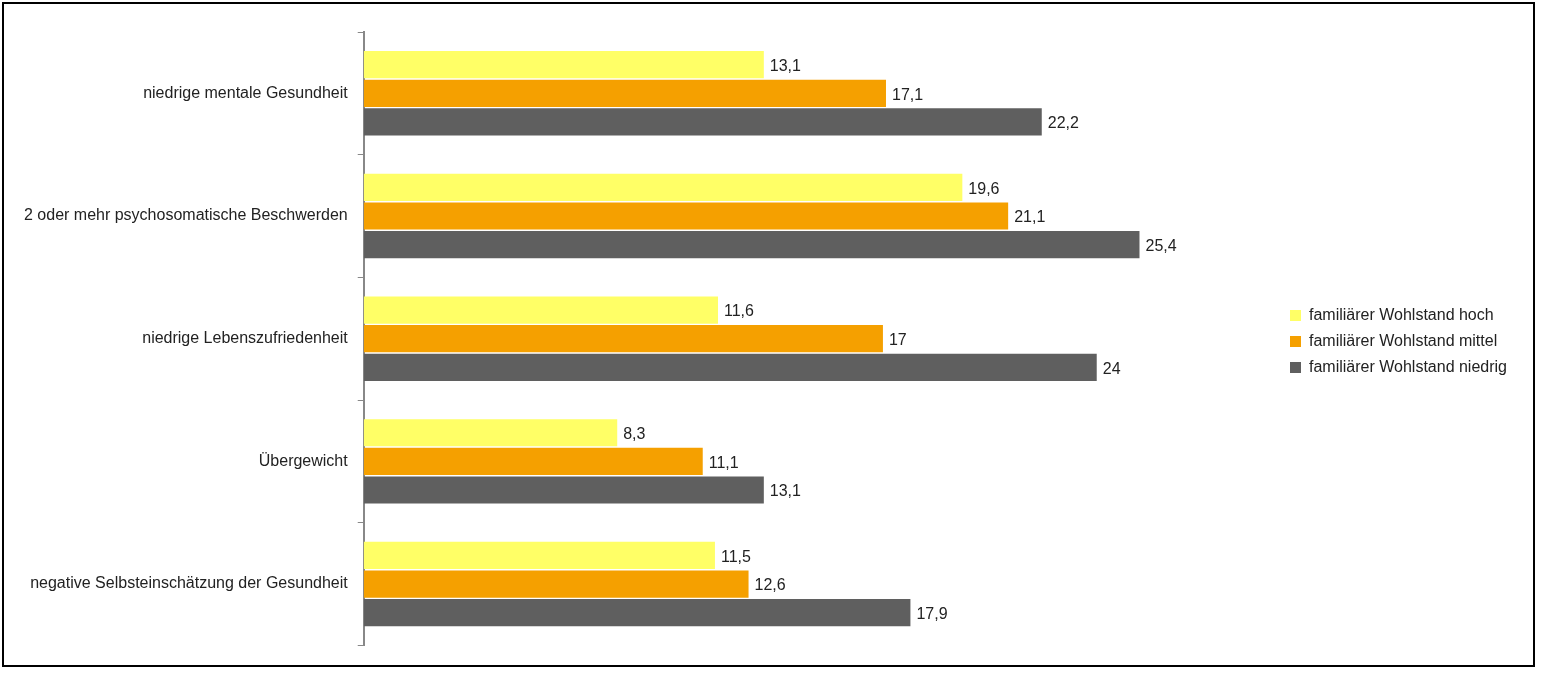 The width and height of the screenshot is (1541, 673). What do you see at coordinates (189, 583) in the screenshot?
I see `y-tick-label: negative Selbsteinschätzung der Gesundheit` at bounding box center [189, 583].